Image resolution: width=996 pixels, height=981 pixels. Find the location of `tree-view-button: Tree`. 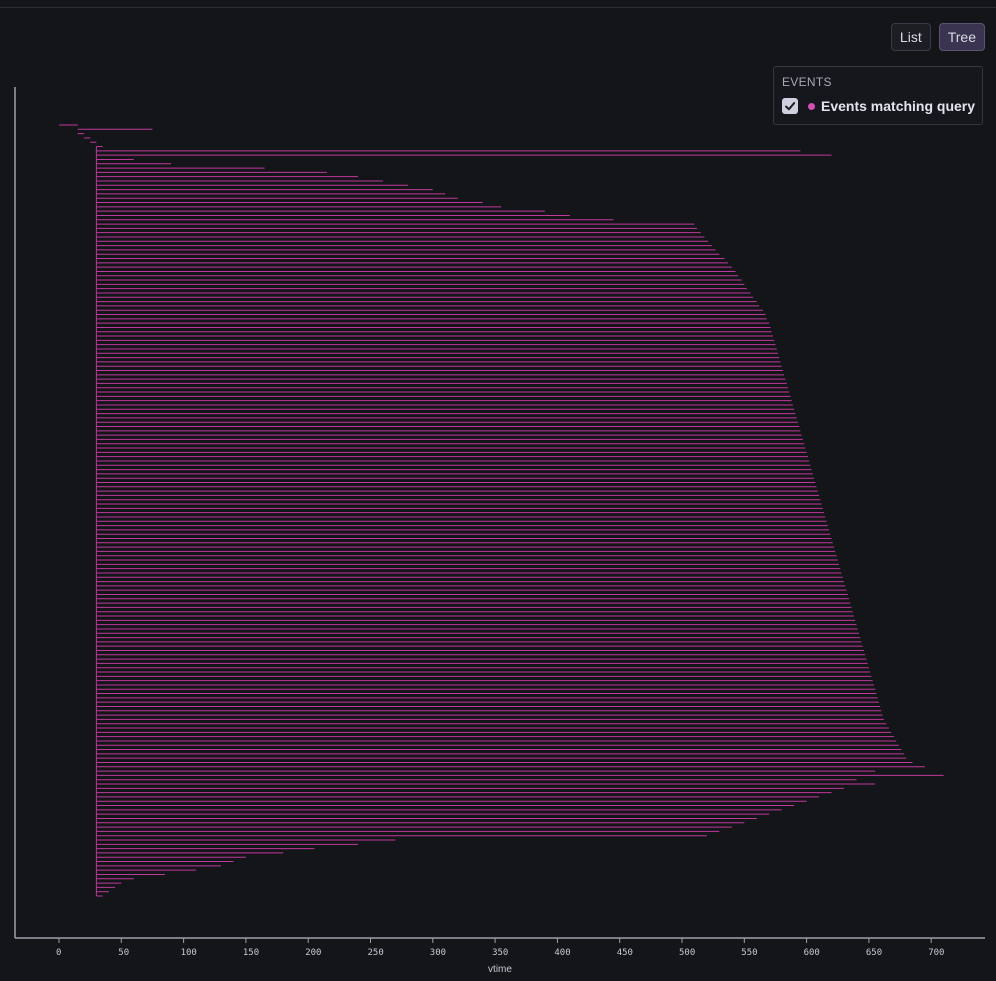

tree-view-button: Tree is located at coordinates (961, 37).